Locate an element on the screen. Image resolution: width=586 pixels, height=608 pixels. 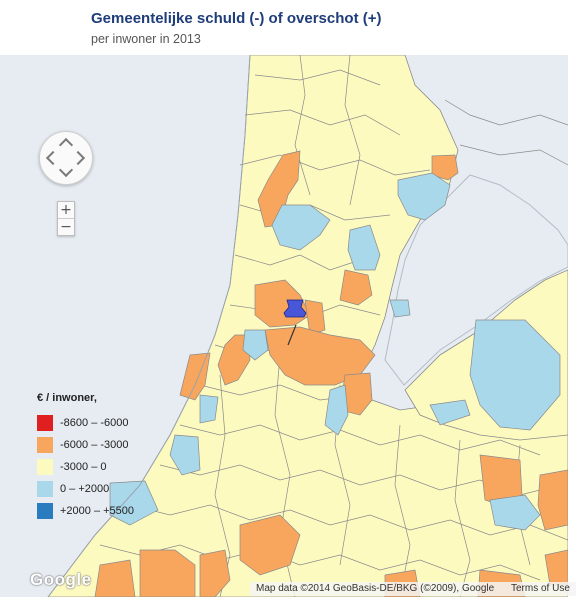
zoom-control: + − is located at coordinates (66, 218).